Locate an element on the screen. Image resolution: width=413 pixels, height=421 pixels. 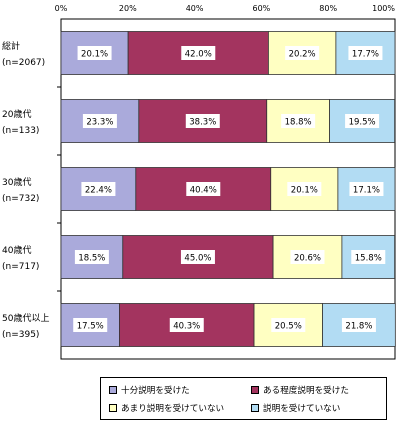
data-label: 21.8% is located at coordinates (358, 327).